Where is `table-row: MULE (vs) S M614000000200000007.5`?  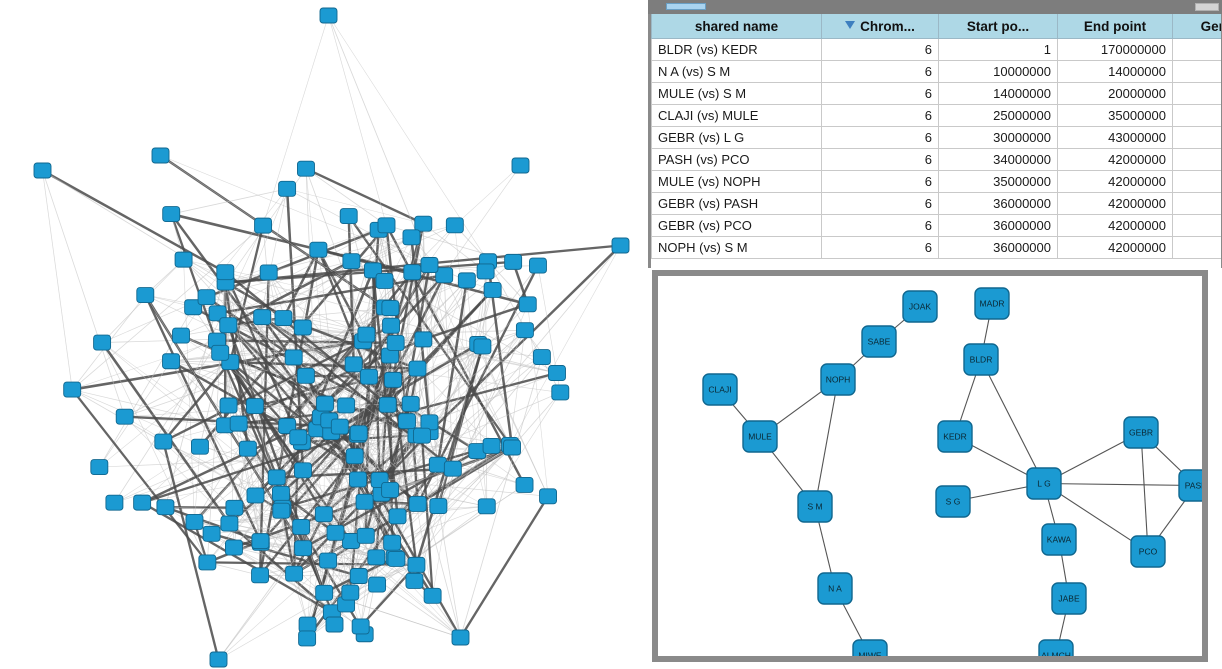
table-row: MULE (vs) S M614000000200000007.5 is located at coordinates (936, 93).